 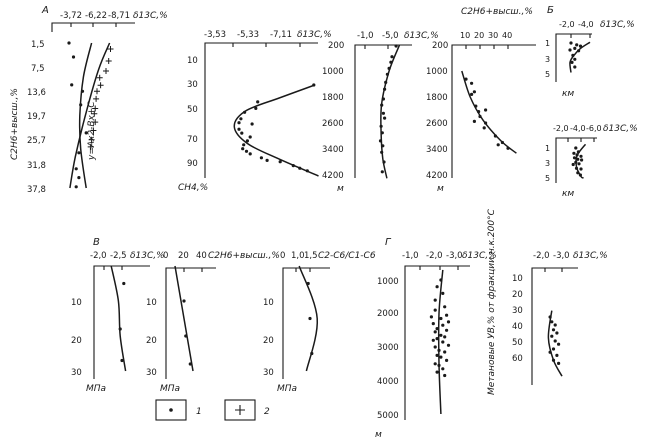 What do you see at coordinates (76, 303) in the screenshot?
I see `y-tick-v1-0: 10` at bounding box center [76, 303].